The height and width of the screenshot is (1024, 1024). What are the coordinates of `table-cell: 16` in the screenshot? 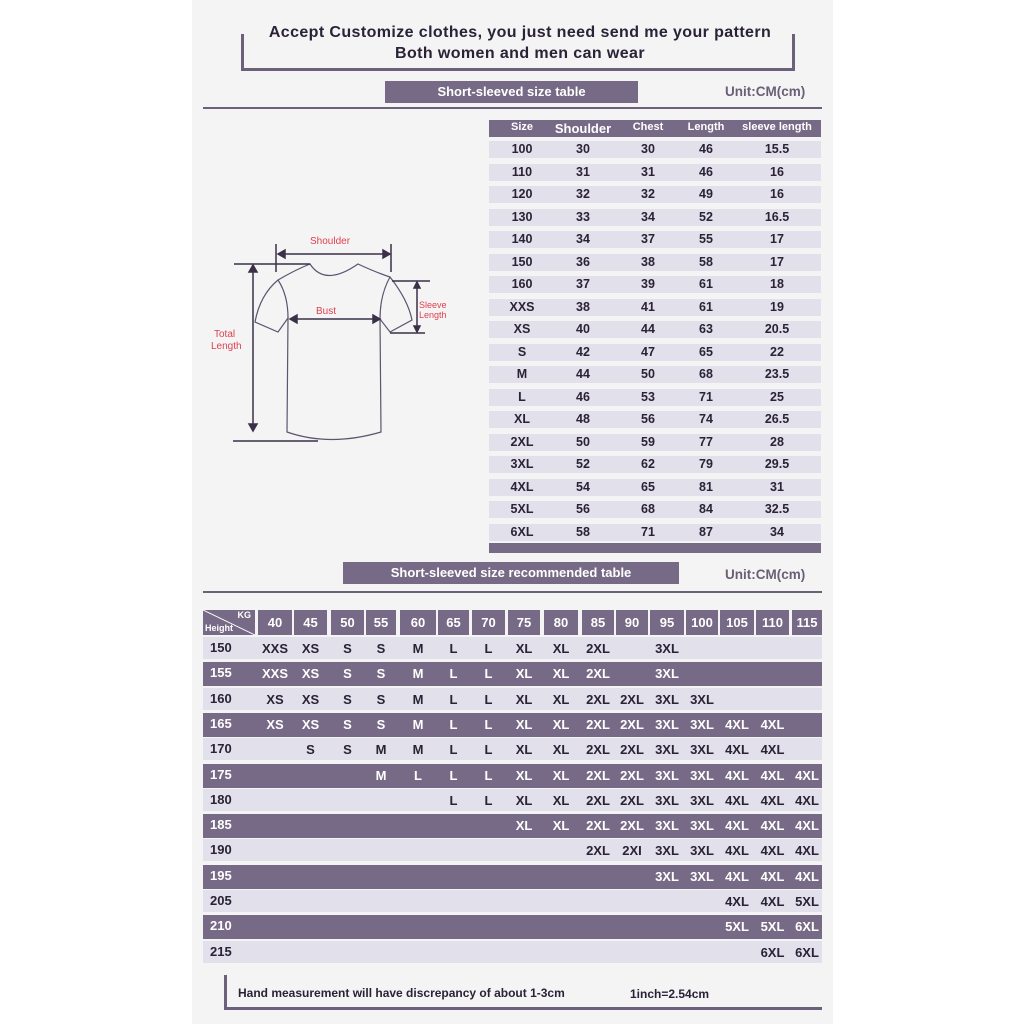 It's located at (777, 194).